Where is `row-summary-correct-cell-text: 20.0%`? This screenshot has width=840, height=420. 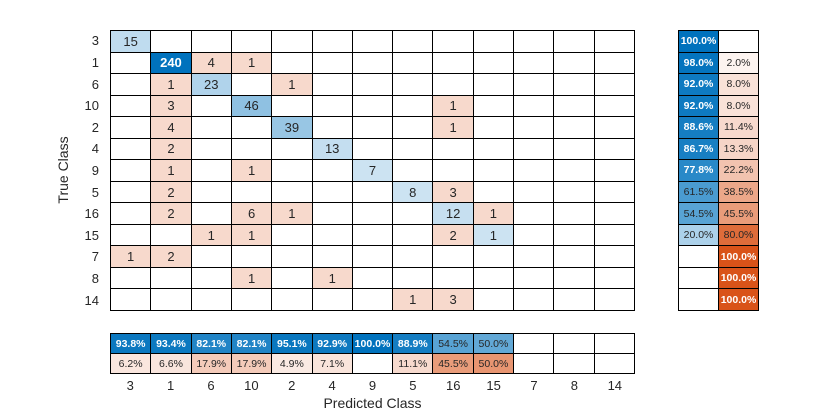 row-summary-correct-cell-text: 20.0% is located at coordinates (698, 235).